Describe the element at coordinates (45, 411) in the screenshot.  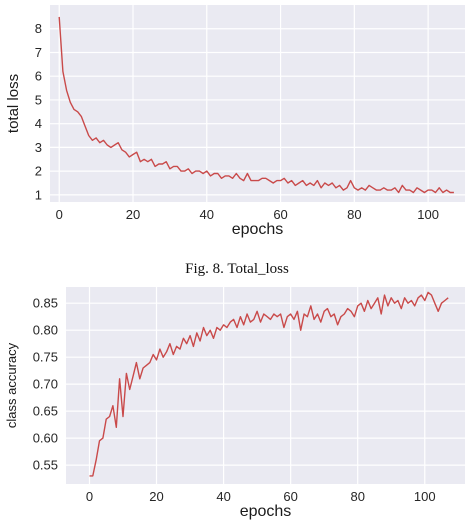
I see `y-tick-label: 0.65` at that location.